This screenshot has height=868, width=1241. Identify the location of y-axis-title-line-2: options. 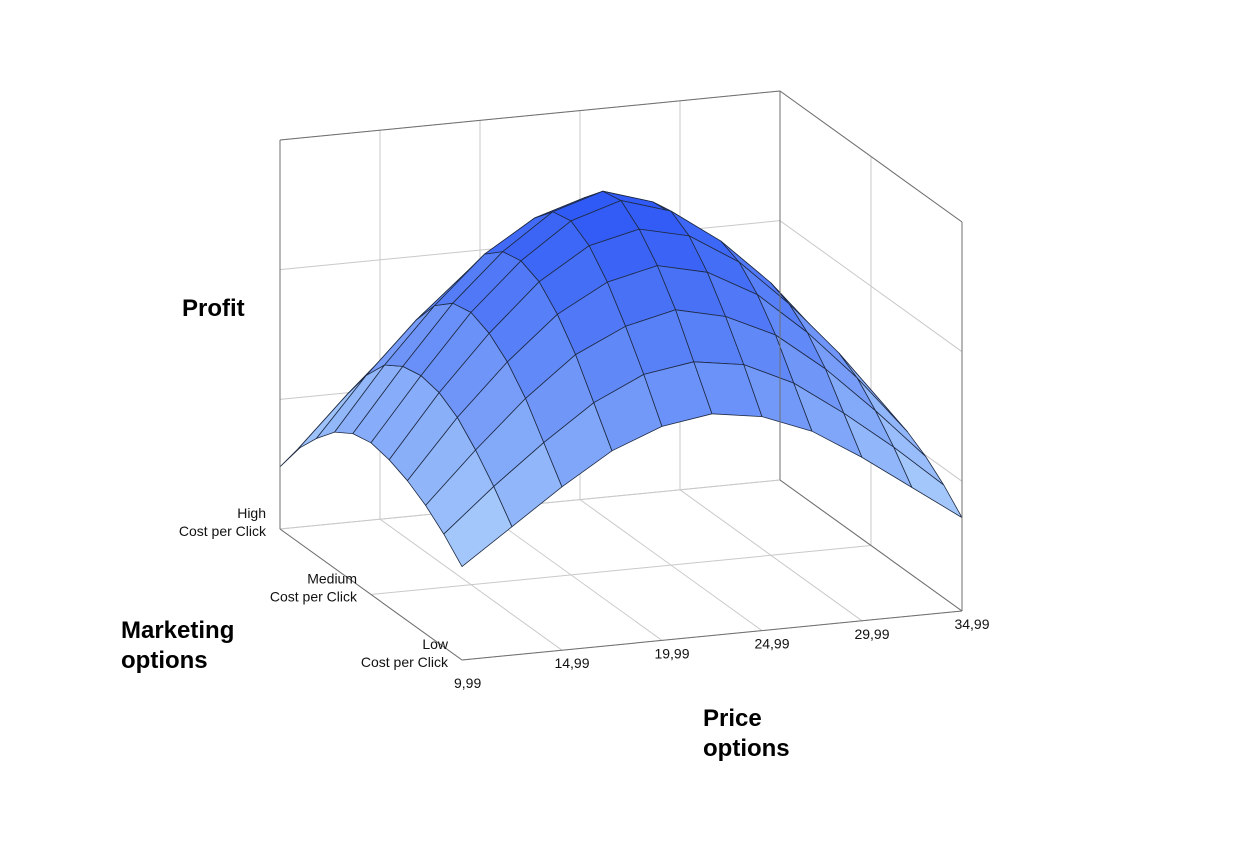
(164, 660).